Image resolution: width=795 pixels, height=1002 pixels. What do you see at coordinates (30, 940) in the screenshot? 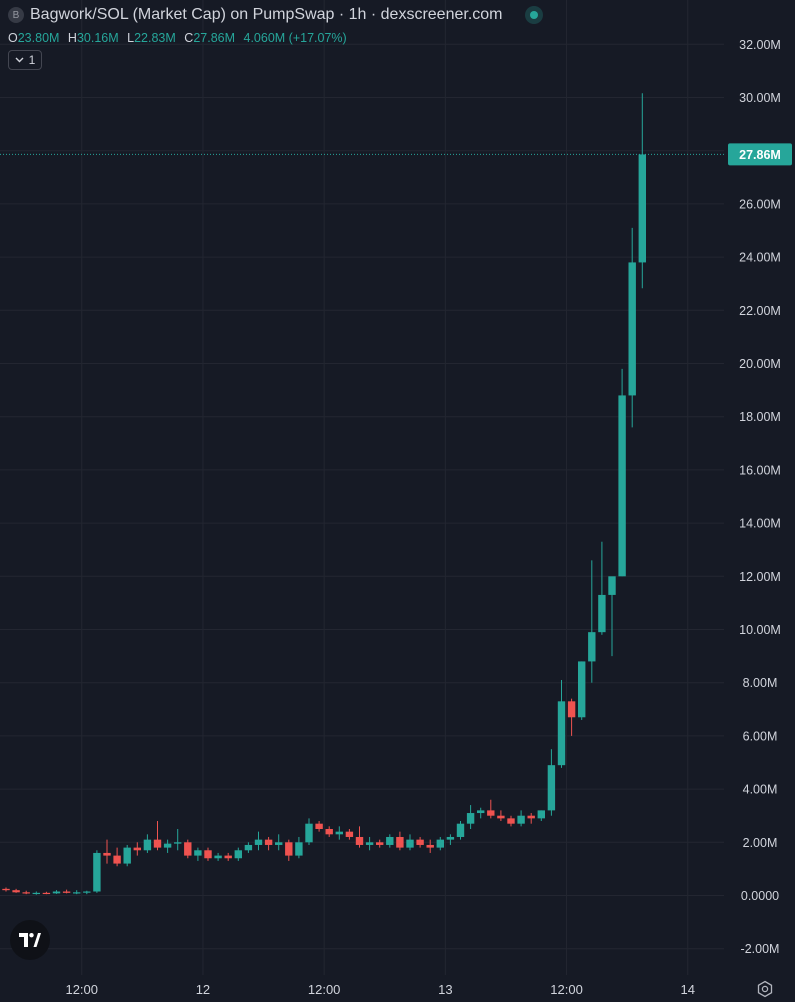
I see `tradingview-logo-icon` at bounding box center [30, 940].